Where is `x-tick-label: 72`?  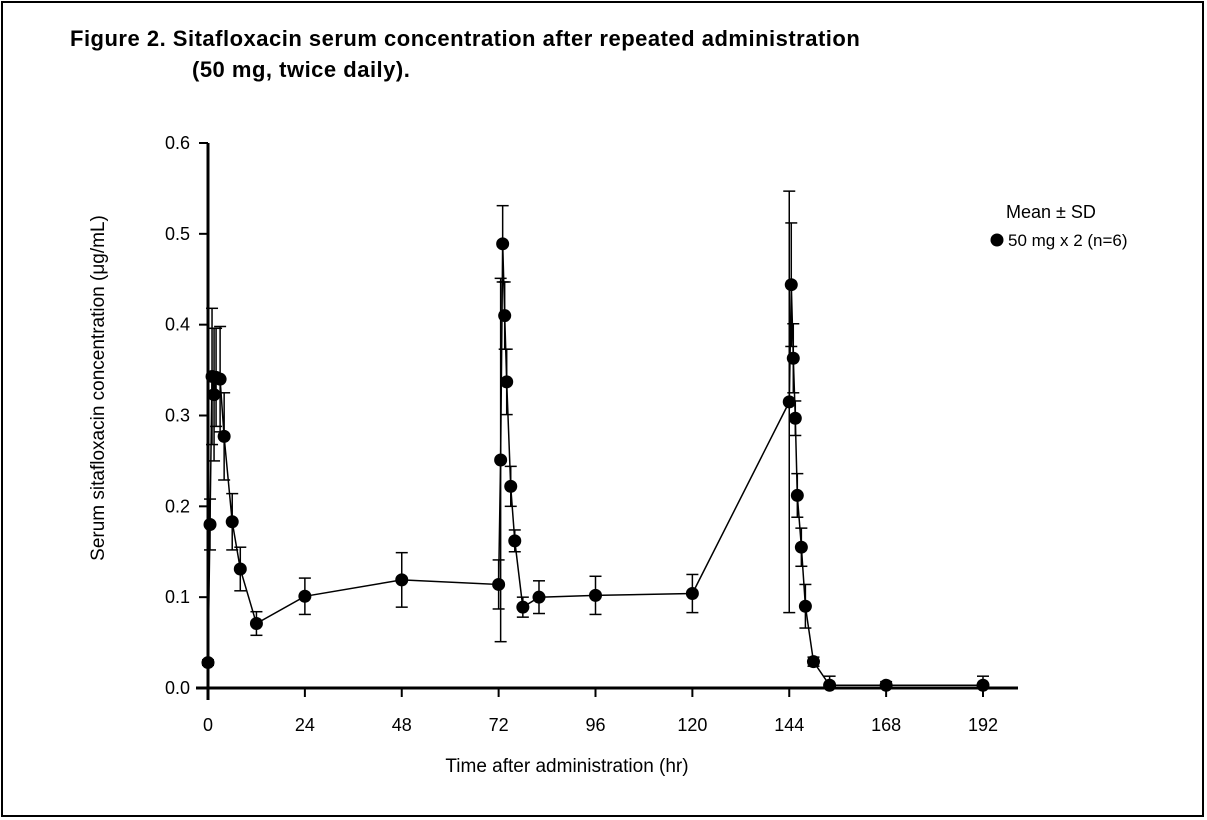 x-tick-label: 72 is located at coordinates (499, 725).